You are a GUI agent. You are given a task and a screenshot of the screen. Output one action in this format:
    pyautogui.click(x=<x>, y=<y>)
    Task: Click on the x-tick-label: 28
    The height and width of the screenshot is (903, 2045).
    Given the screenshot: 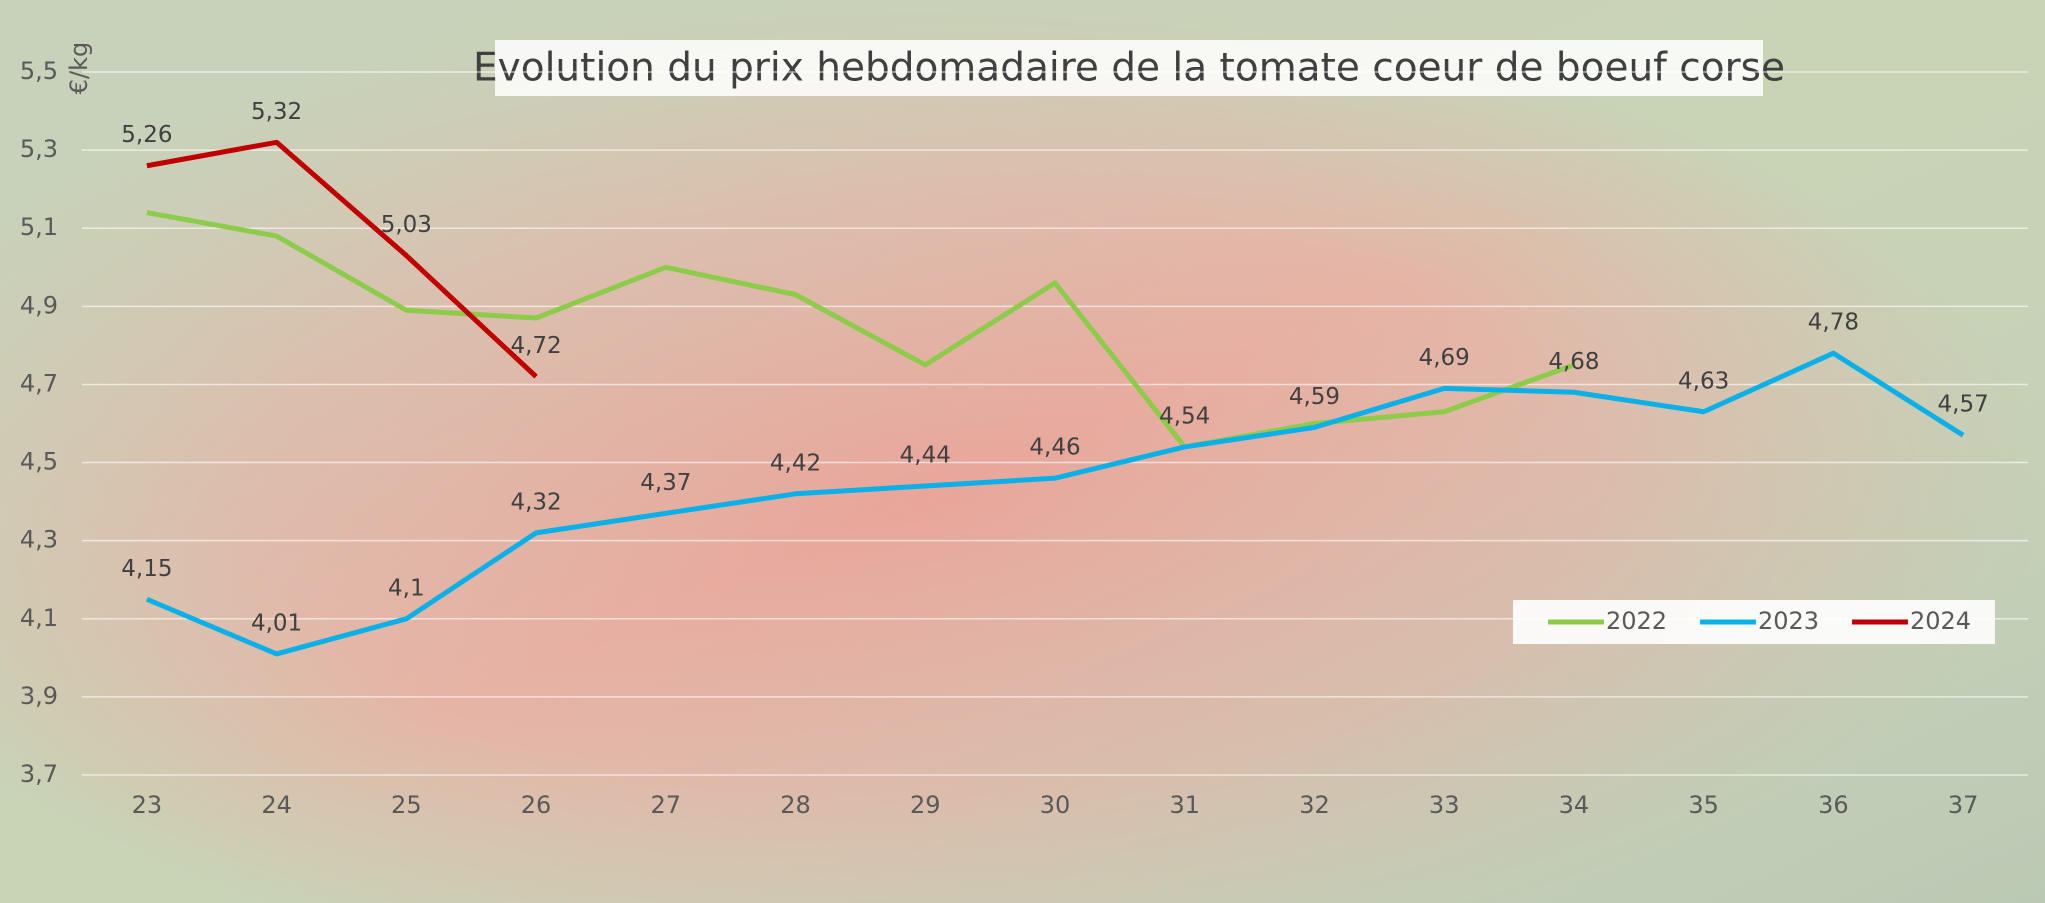 What is the action you would take?
    pyautogui.click(x=795, y=805)
    